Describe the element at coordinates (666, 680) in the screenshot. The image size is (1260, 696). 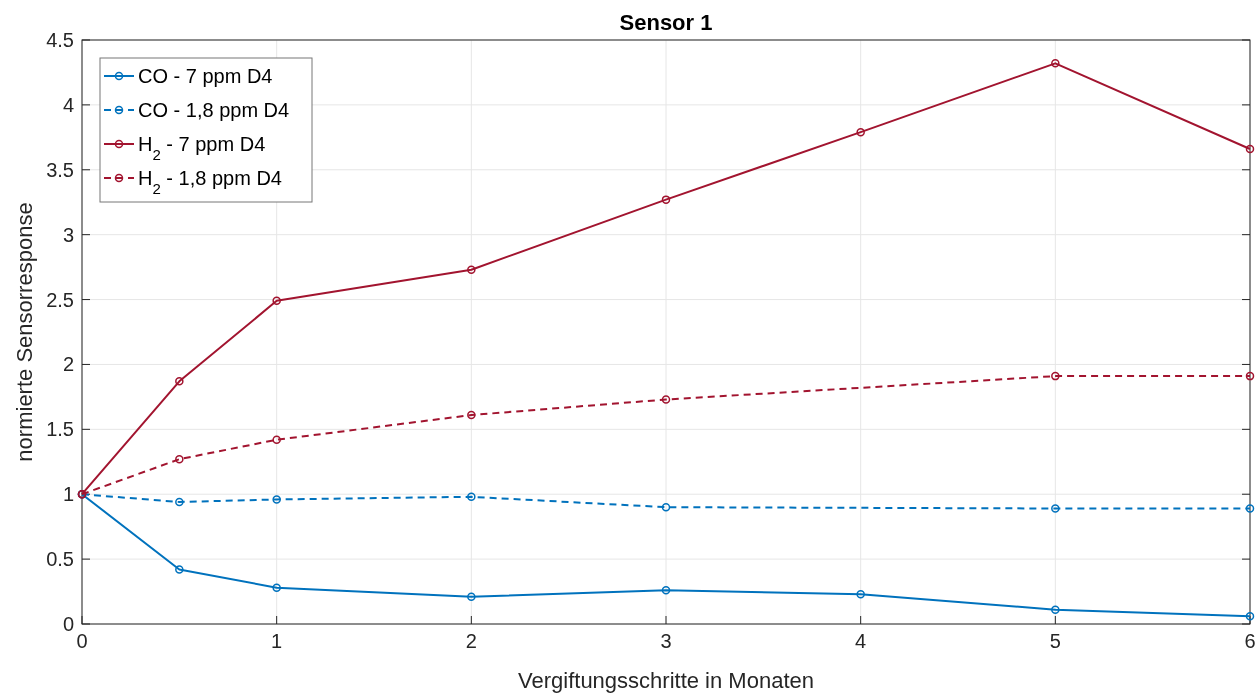
I see `x-axis-title: Vergiftungsschritte in Monaten` at that location.